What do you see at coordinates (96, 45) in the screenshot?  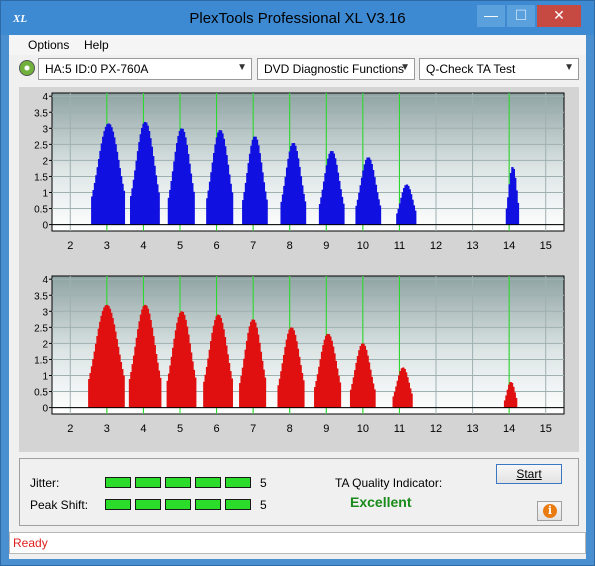 I see `menu-help: Help` at bounding box center [96, 45].